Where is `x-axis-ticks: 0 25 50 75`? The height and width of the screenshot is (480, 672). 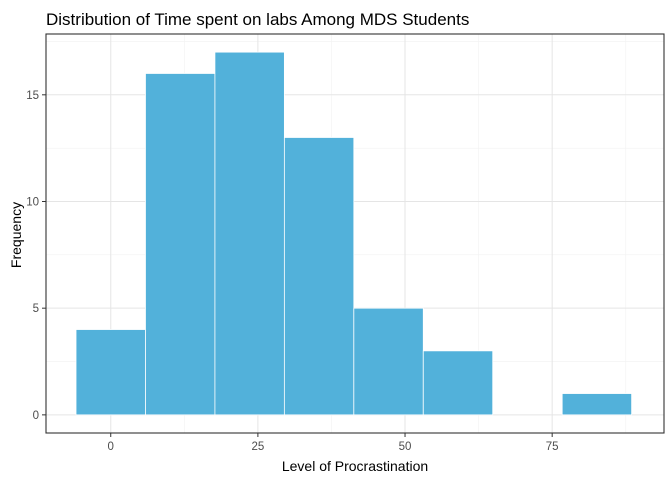 x-axis-ticks: 0 25 50 75 is located at coordinates (333, 443).